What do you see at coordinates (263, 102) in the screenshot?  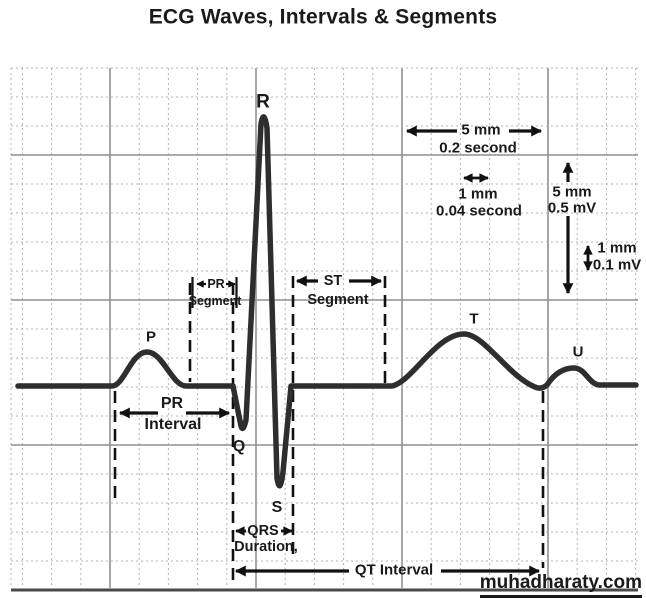 I see `r-wave-label: R` at bounding box center [263, 102].